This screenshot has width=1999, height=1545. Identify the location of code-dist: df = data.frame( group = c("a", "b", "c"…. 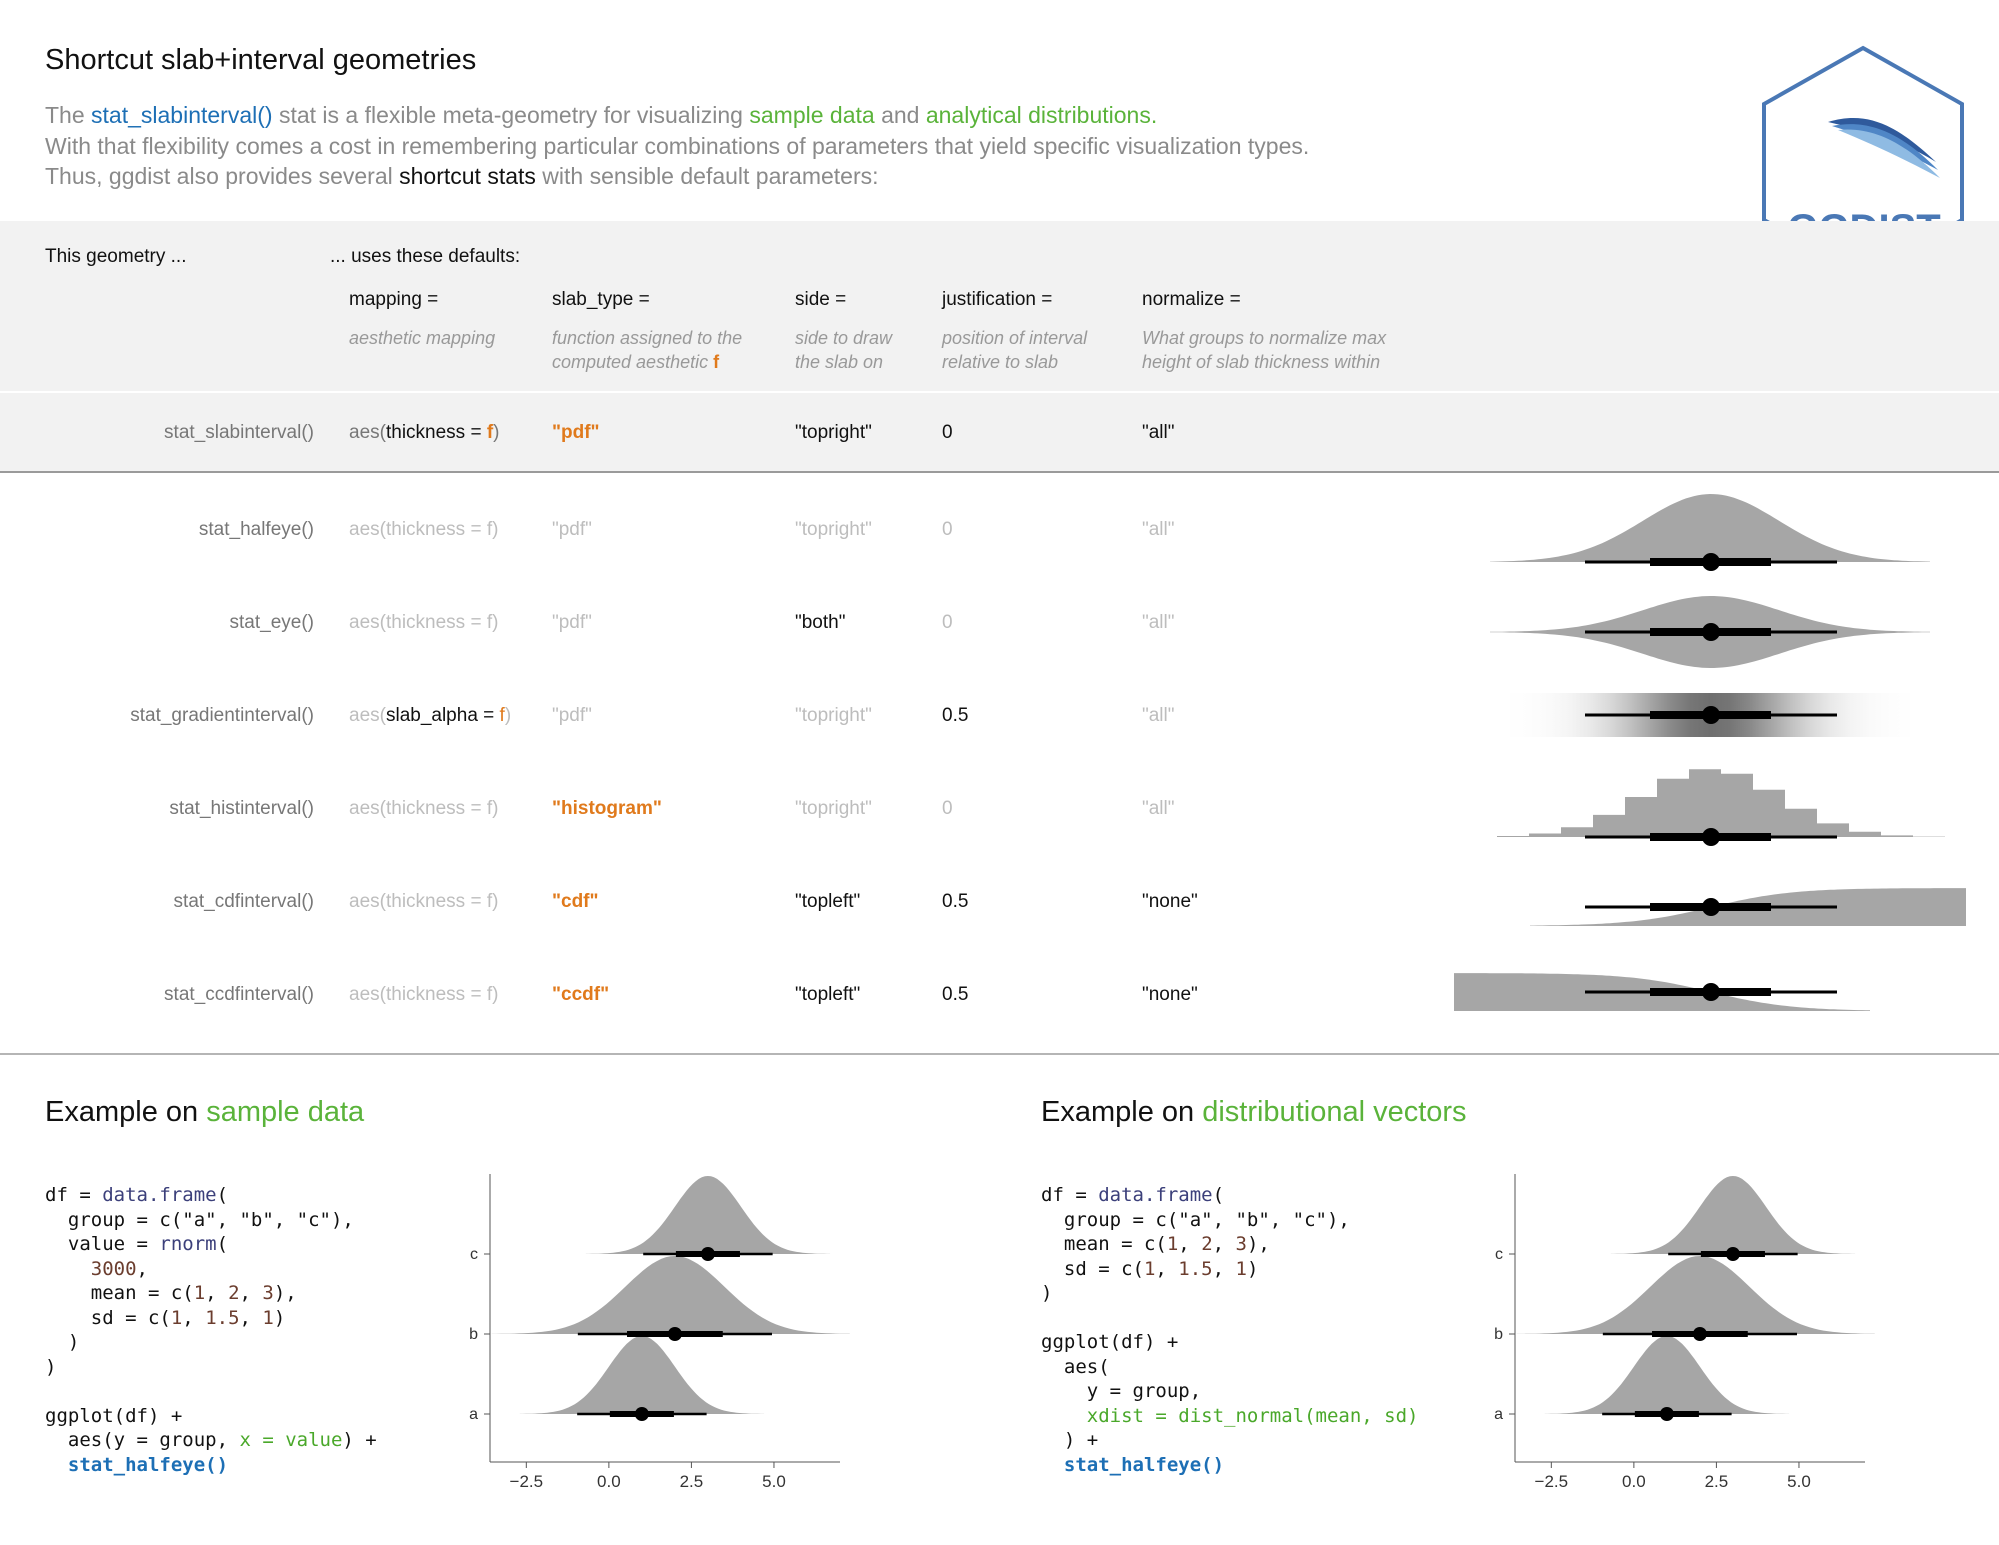
(1230, 1330).